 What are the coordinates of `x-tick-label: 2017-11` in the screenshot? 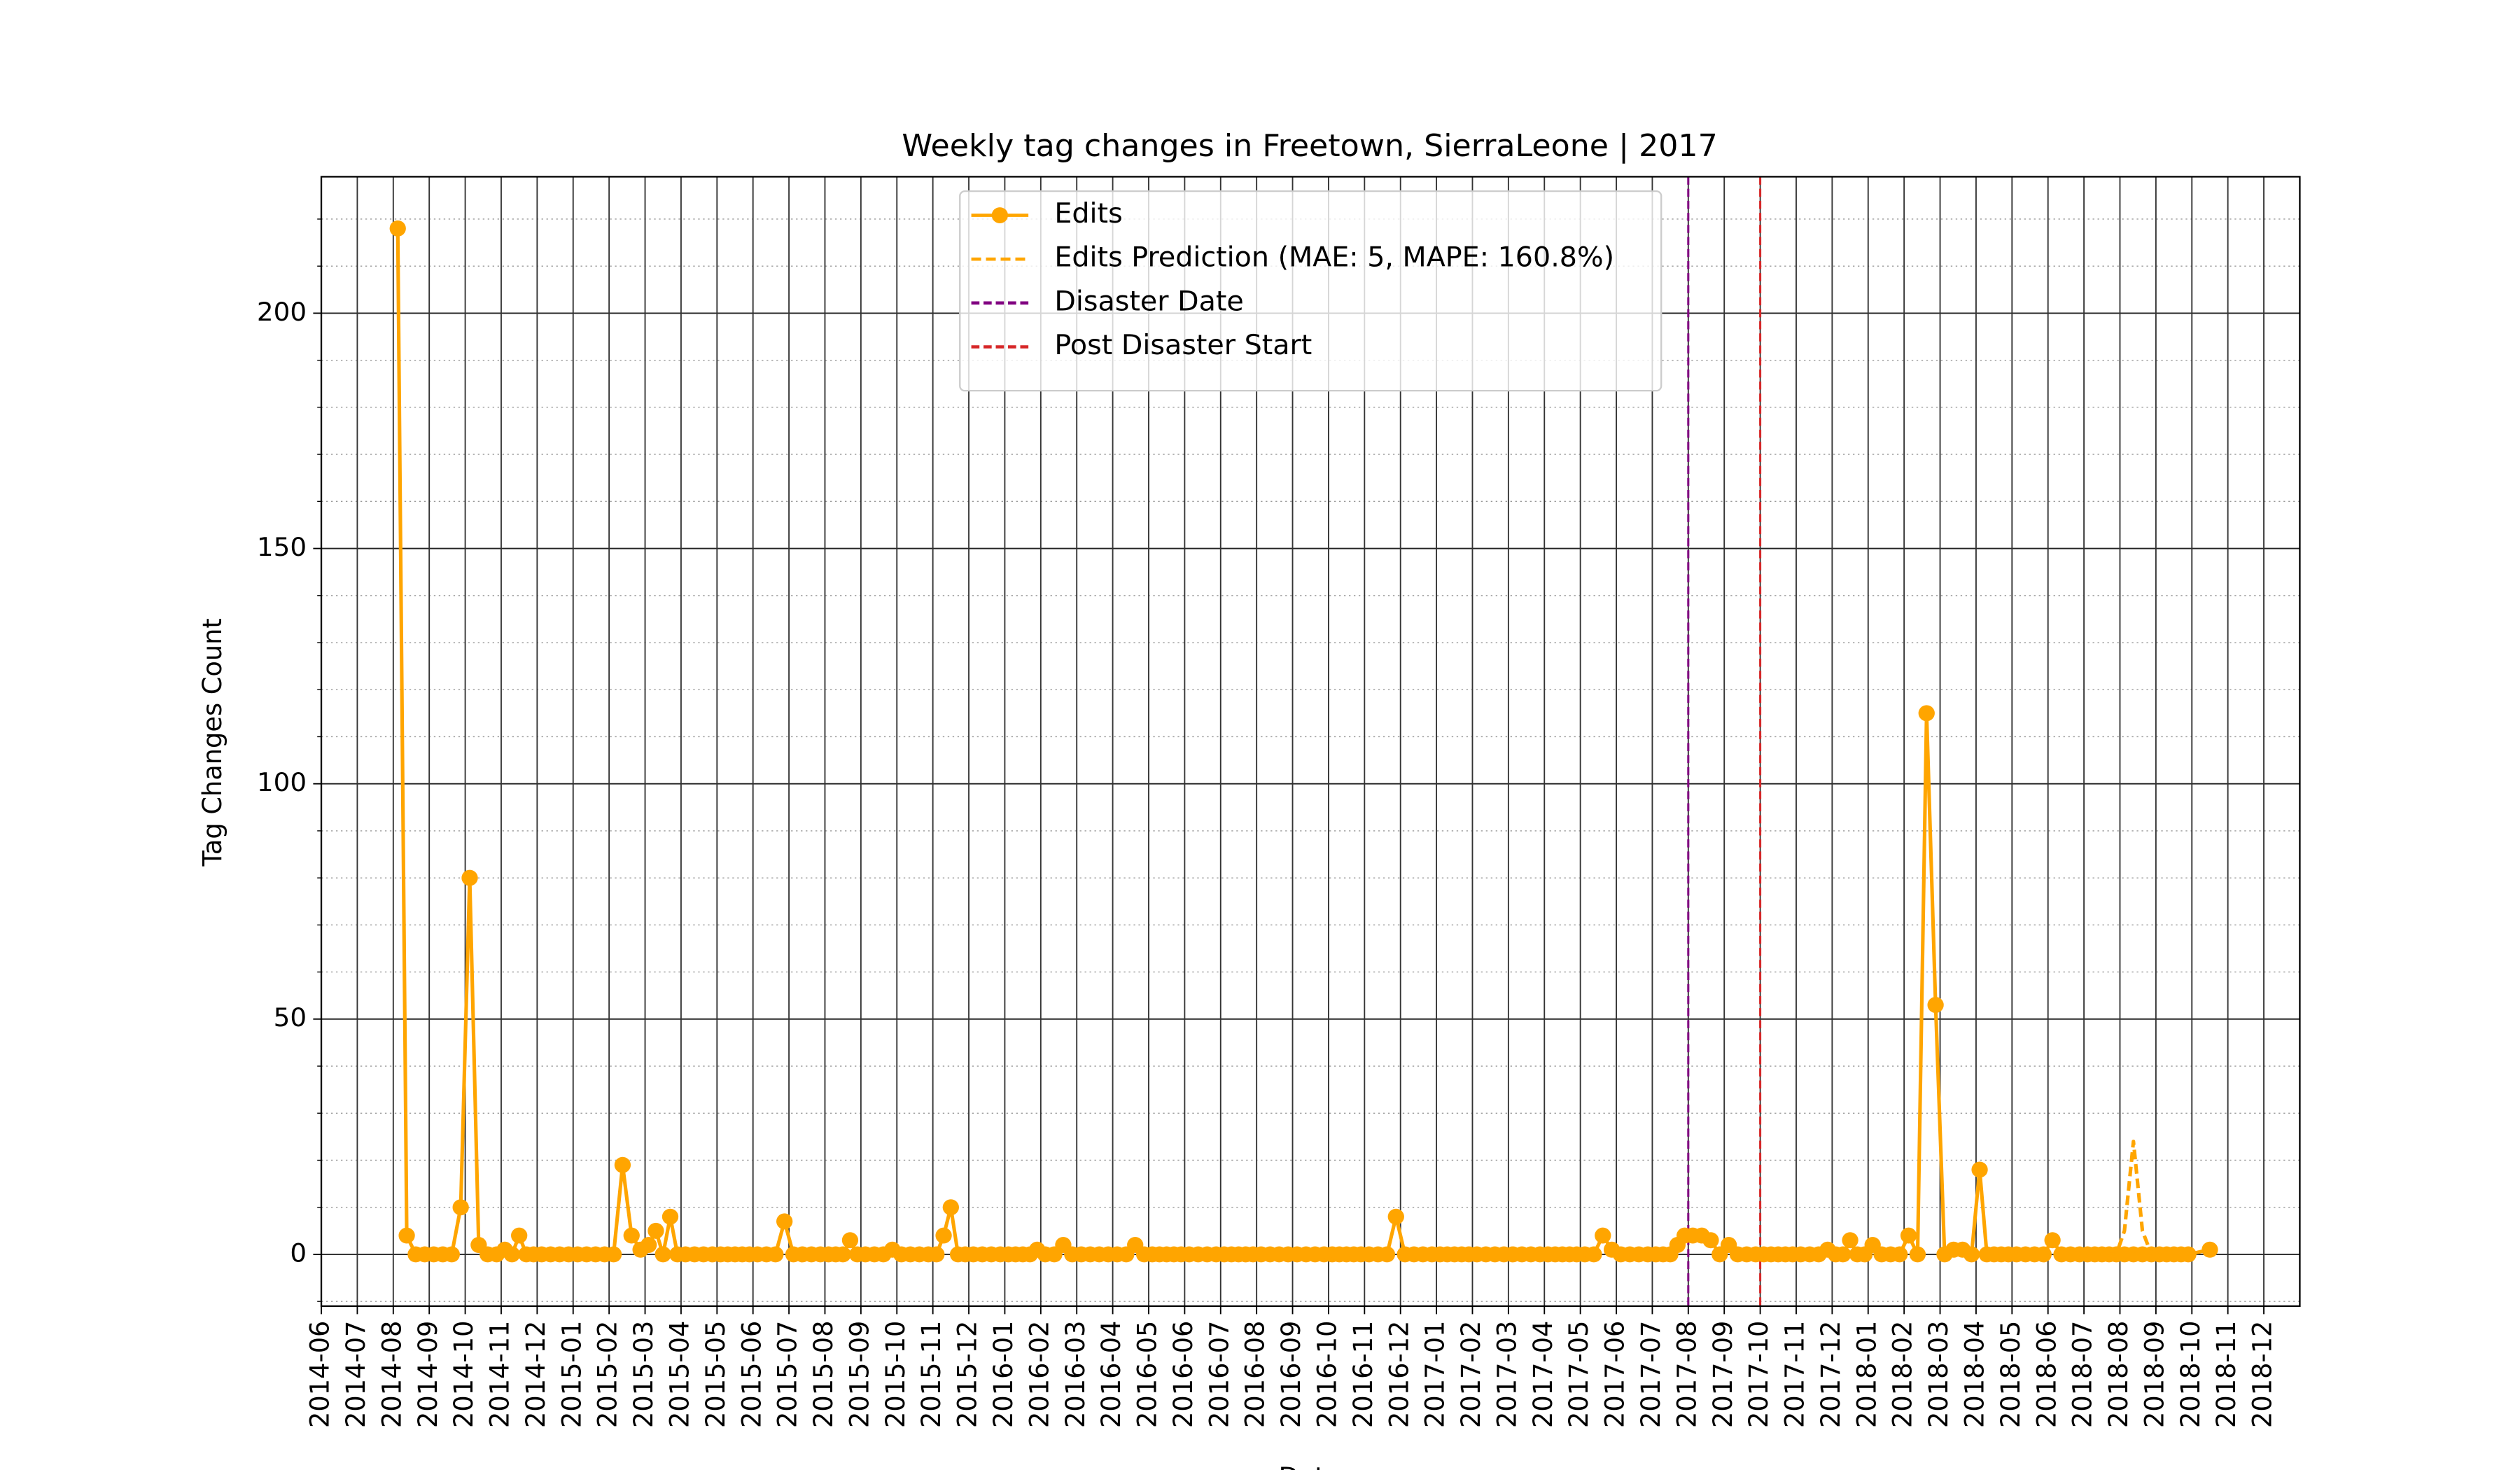 It's located at (1794, 1374).